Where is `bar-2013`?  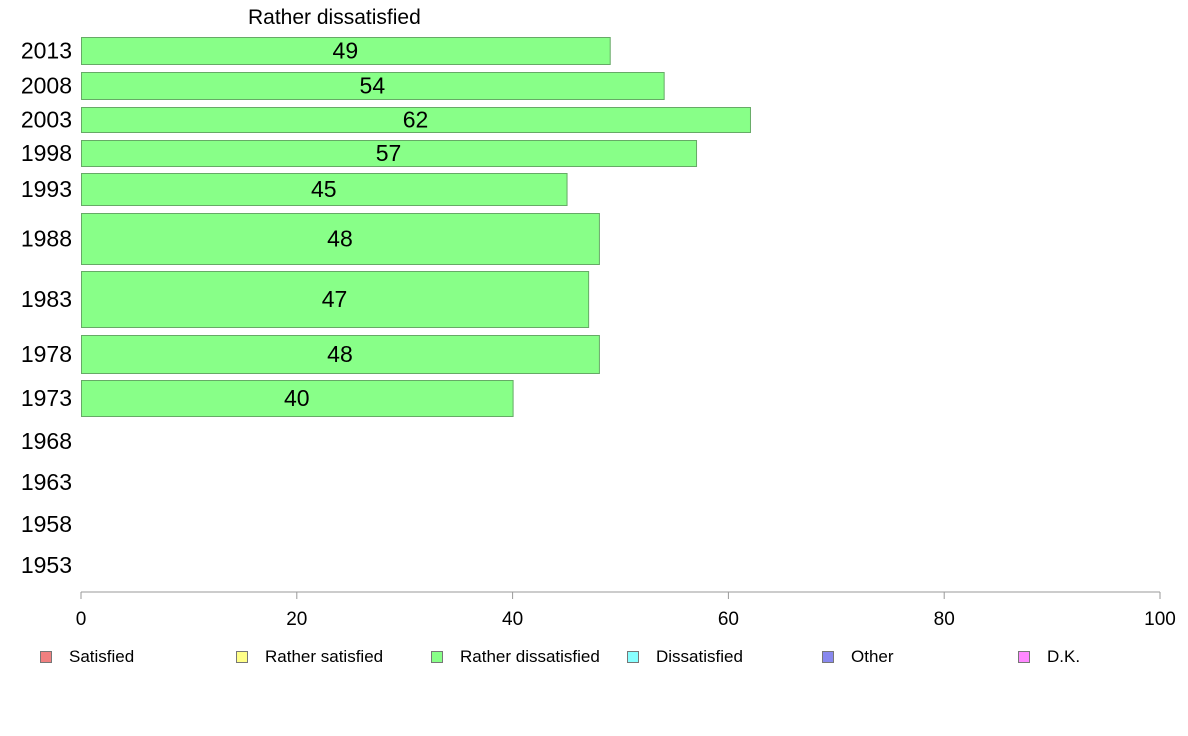
bar-2013 is located at coordinates (346, 51).